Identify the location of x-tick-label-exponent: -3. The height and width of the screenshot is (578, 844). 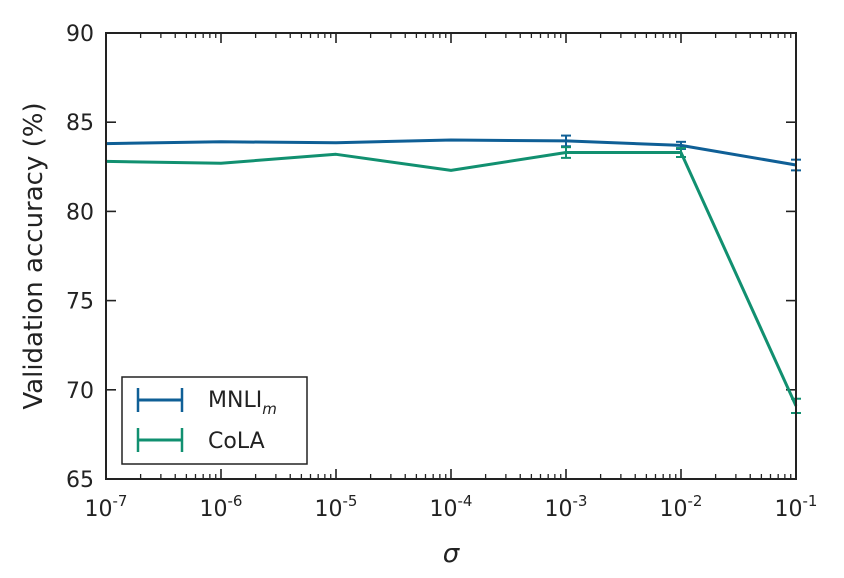
(580, 501).